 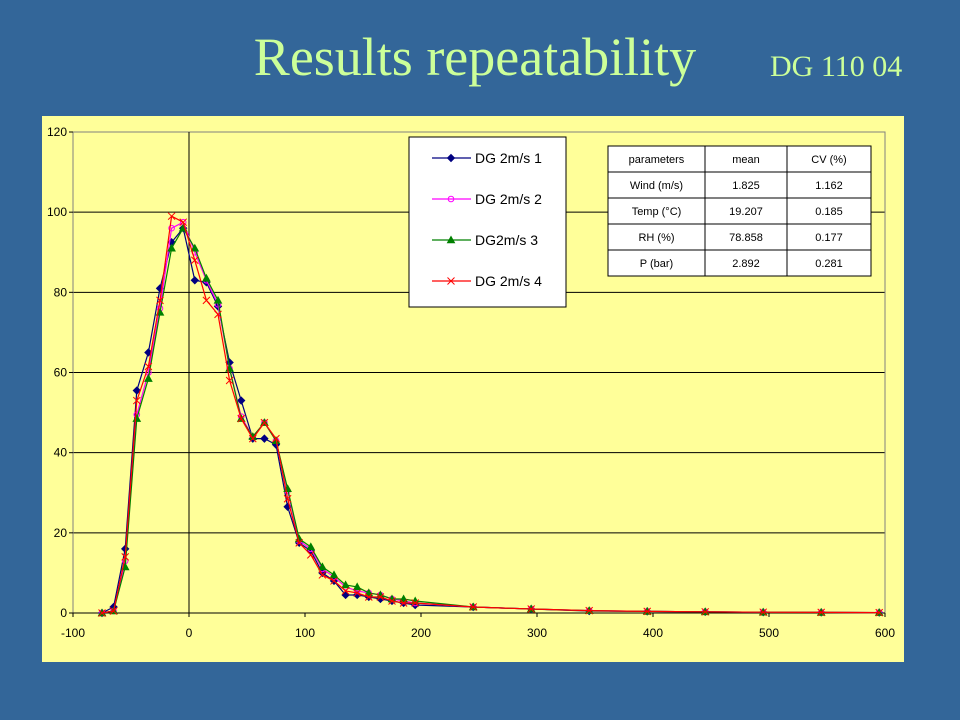 What do you see at coordinates (57, 212) in the screenshot?
I see `y-tick-label: 100` at bounding box center [57, 212].